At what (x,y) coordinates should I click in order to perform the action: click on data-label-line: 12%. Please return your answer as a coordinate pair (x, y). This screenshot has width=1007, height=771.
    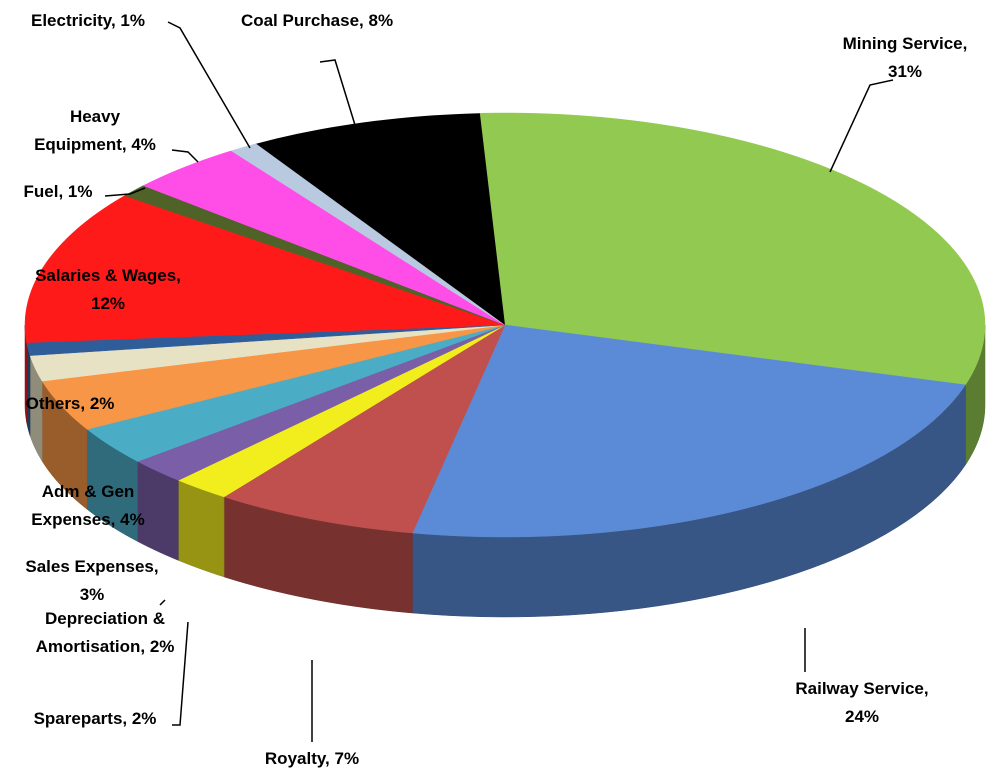
    Looking at the image, I should click on (108, 303).